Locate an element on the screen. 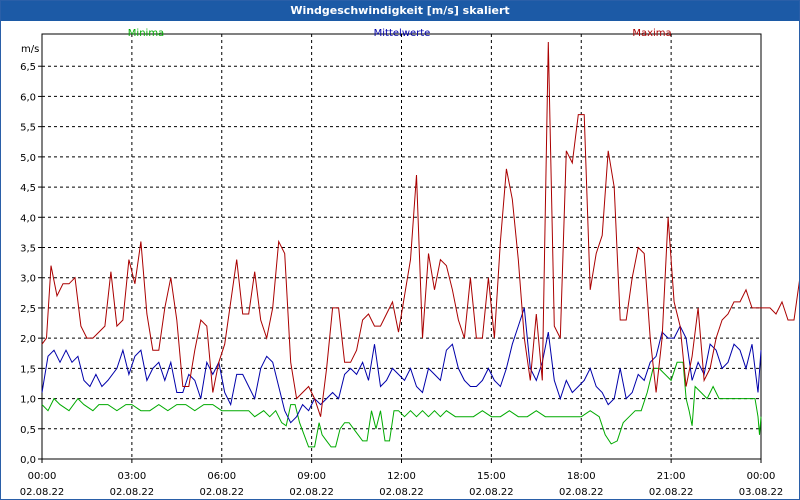 Image resolution: width=800 pixels, height=500 pixels. y-tick-label: 5,5 is located at coordinates (28, 128).